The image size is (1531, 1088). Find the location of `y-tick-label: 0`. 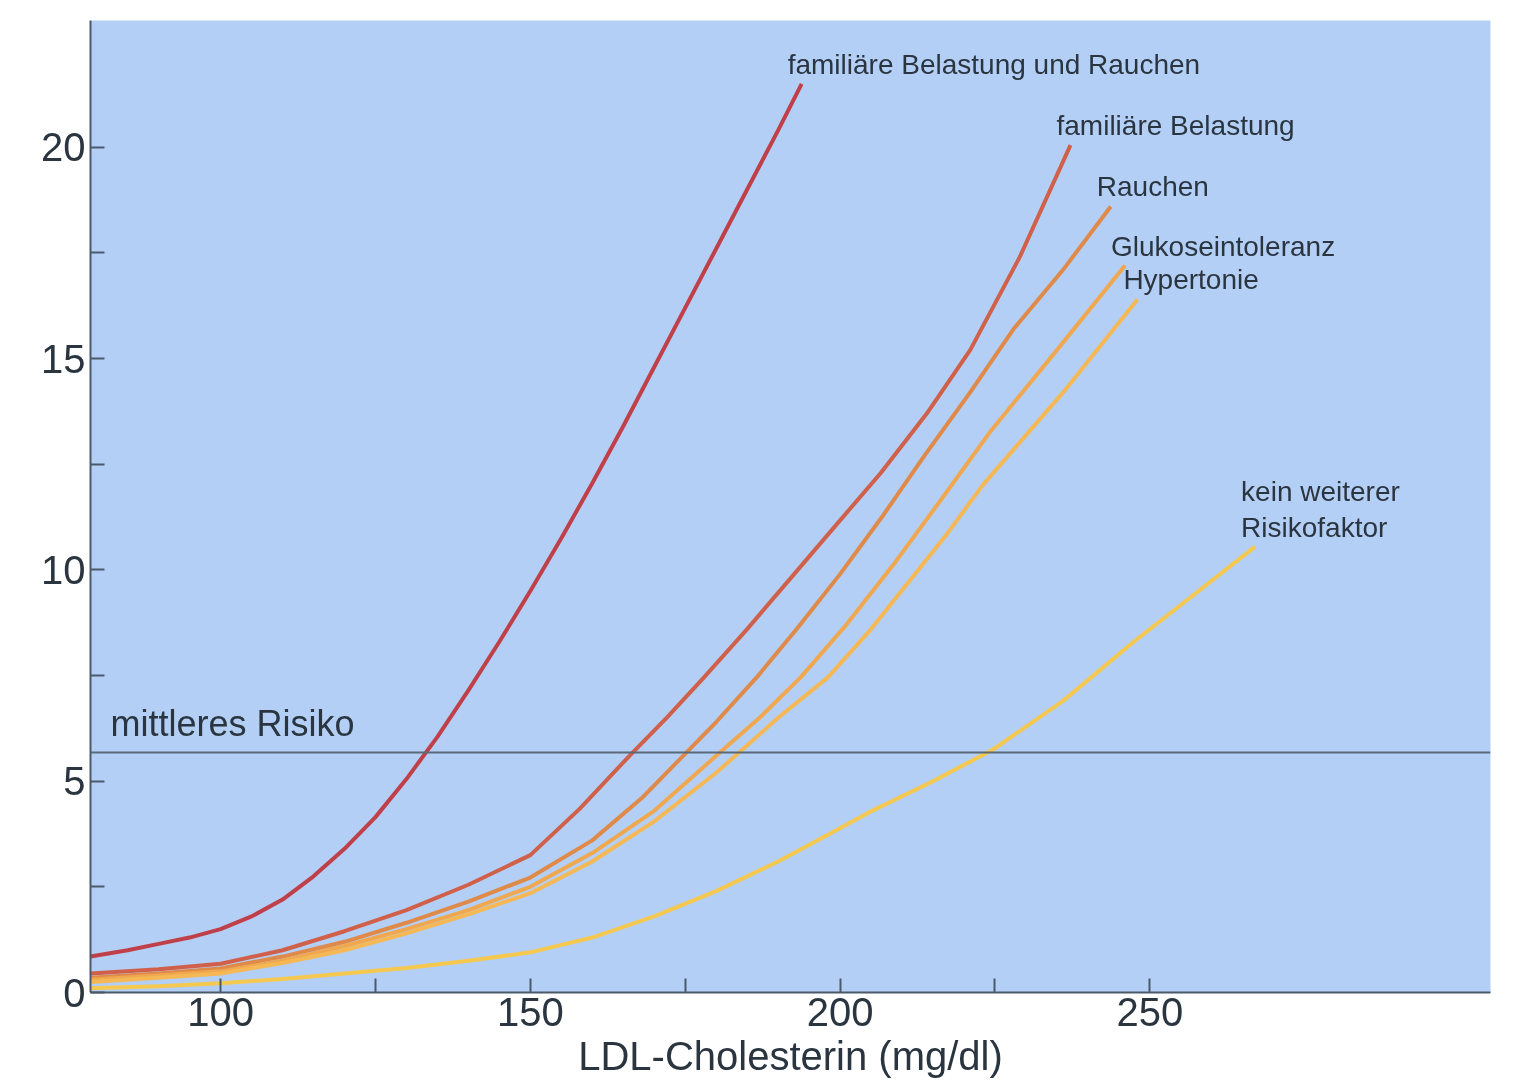

y-tick-label: 0 is located at coordinates (74, 992).